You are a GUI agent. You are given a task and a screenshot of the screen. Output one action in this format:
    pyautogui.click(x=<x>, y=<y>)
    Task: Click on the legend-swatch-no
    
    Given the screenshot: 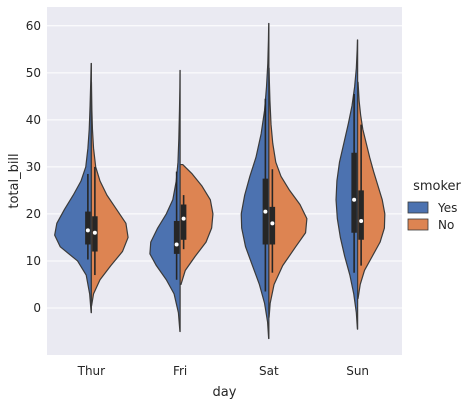 What is the action you would take?
    pyautogui.click(x=418, y=224)
    